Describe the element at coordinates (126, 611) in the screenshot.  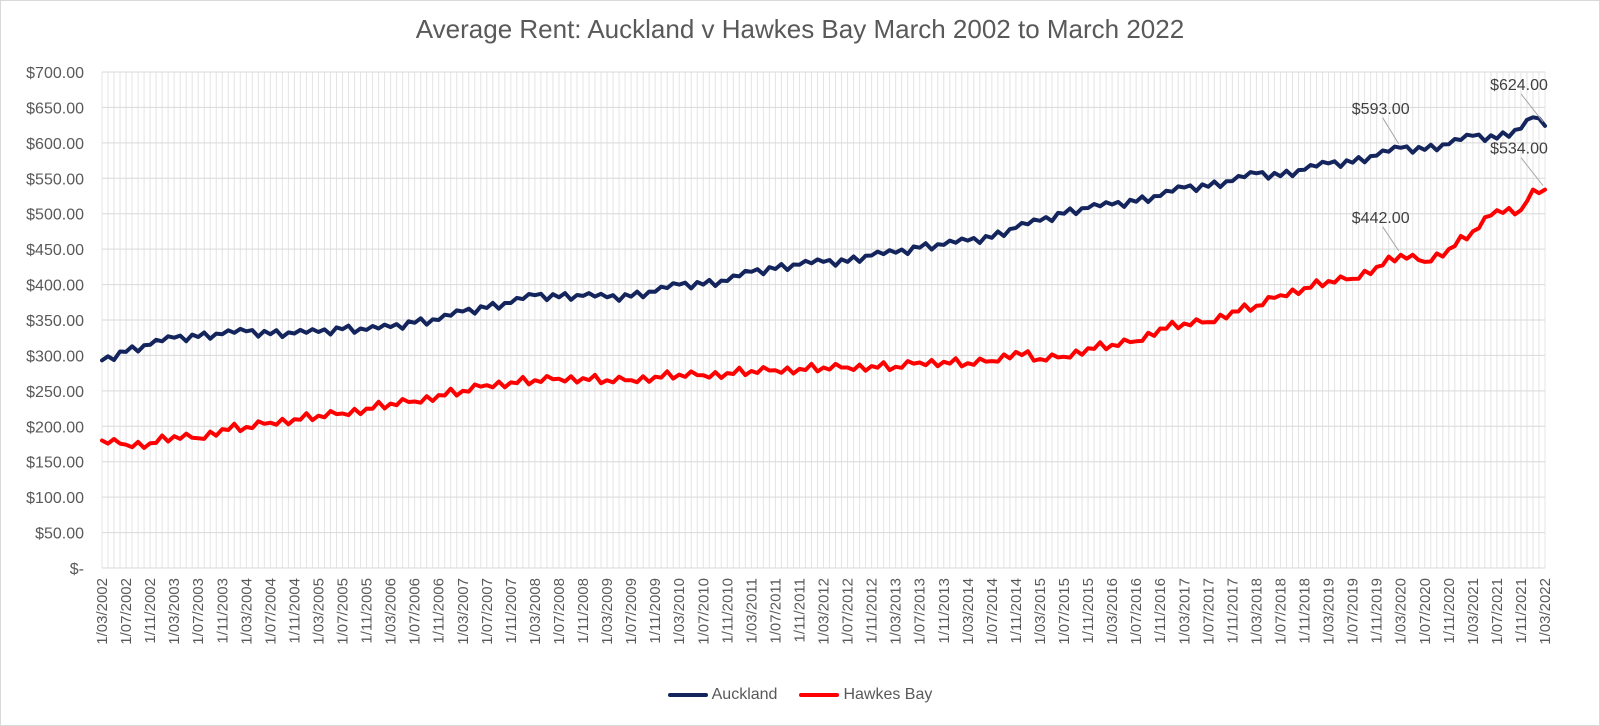
I see `x-tick-label: 1/07/2002` at that location.